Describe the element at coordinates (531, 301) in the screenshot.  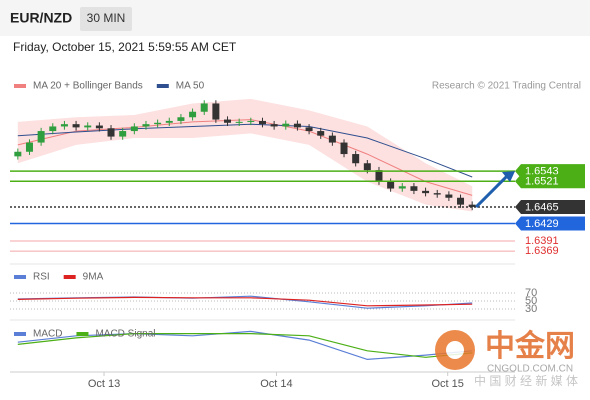
I see `y-tick-label: 50` at that location.